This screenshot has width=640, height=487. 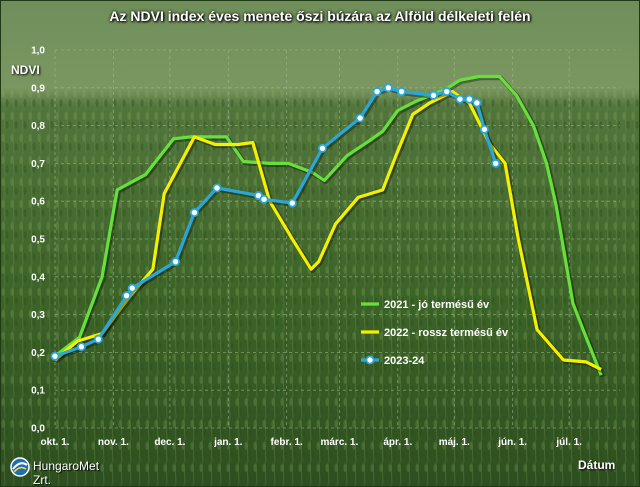 What do you see at coordinates (169, 442) in the screenshot?
I see `x-tick-label: dec. 1.` at bounding box center [169, 442].